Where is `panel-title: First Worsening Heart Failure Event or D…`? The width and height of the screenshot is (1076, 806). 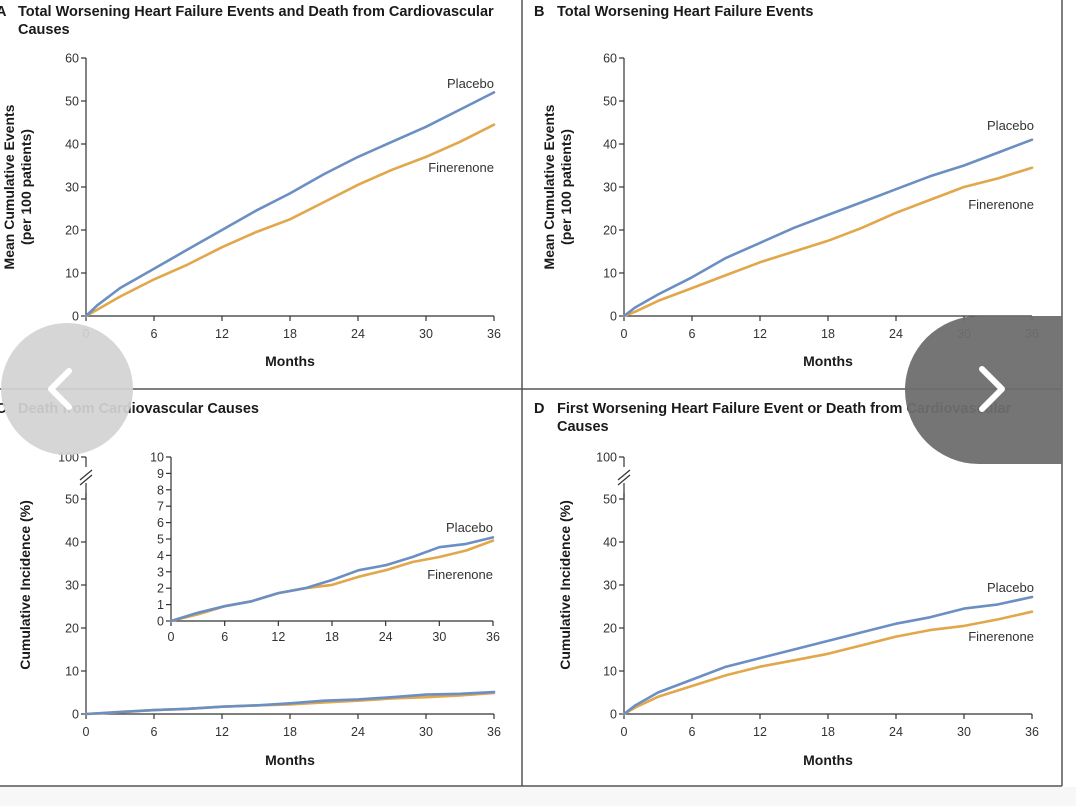
panel-title: First Worsening Heart Failure Event or D… is located at coordinates (784, 409).